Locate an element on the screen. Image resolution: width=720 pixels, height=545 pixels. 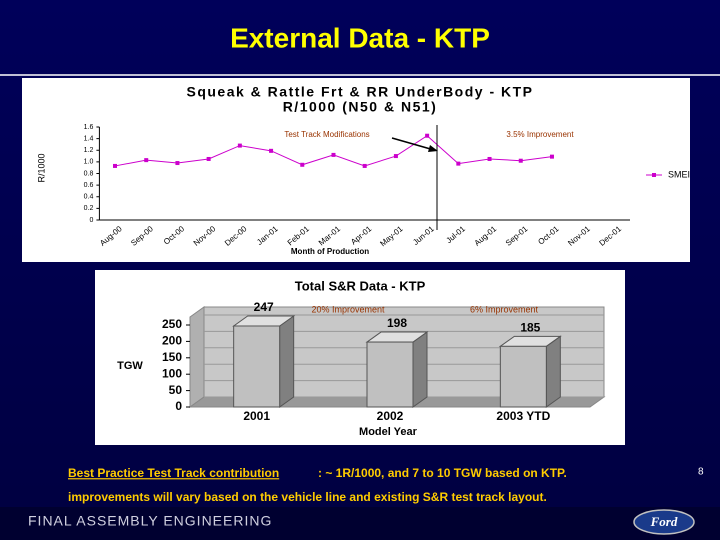
annotation: 3.5% Improvement is located at coordinates (540, 134).